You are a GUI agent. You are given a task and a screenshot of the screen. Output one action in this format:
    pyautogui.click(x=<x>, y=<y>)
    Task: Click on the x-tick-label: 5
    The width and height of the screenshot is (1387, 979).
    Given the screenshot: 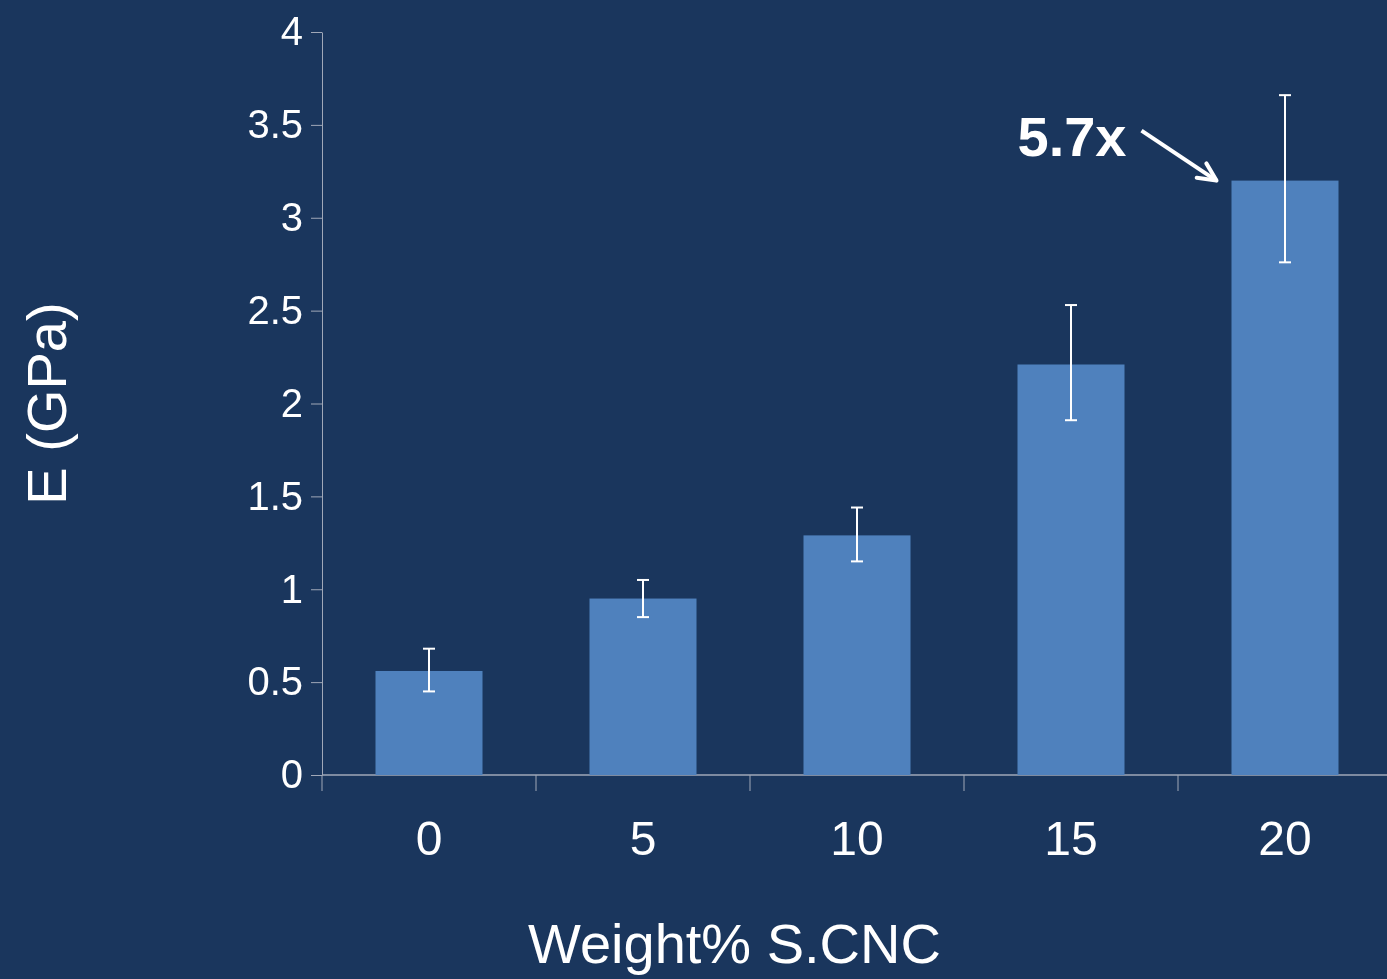 What is the action you would take?
    pyautogui.click(x=643, y=838)
    